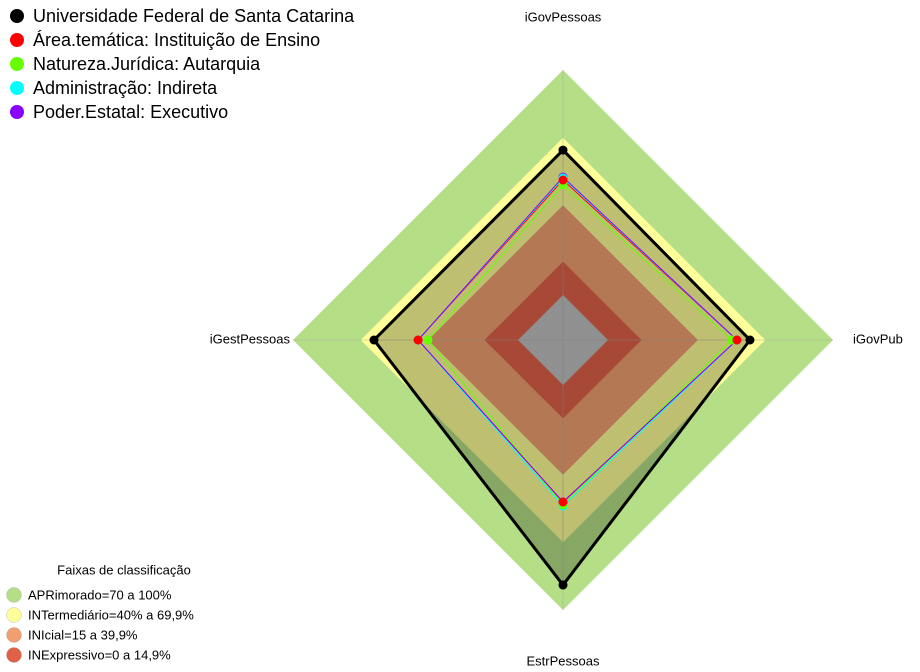 The image size is (920, 672). Describe the element at coordinates (99, 654) in the screenshot. I see `band-legend-label: INExpressivo=0 a 14,9%` at that location.